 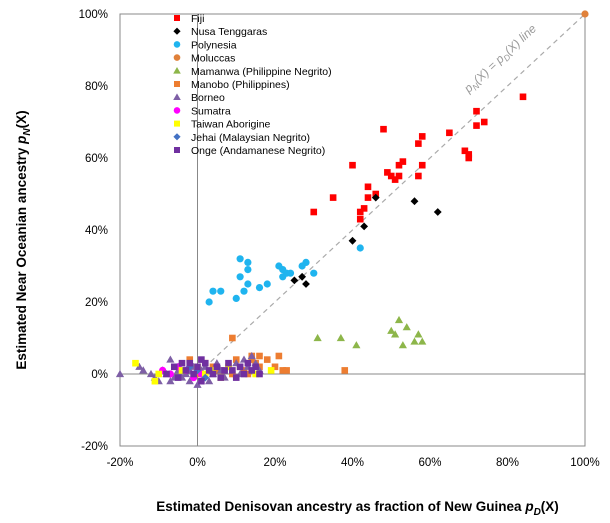 I want to click on x-tick-label: 0%, so click(x=197, y=463).